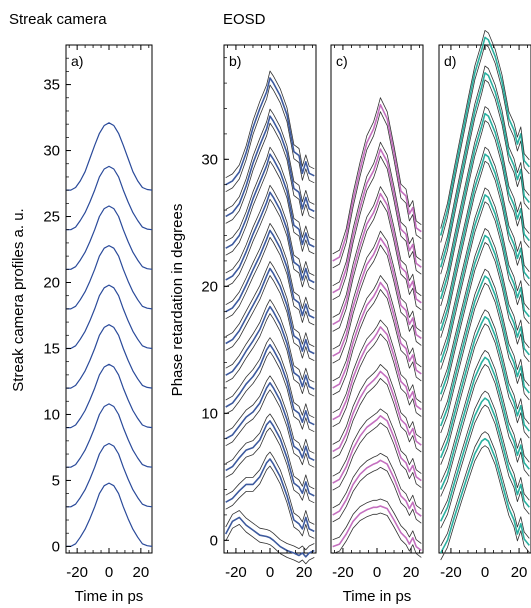  I want to click on panel-d-plot, so click(484, 295).